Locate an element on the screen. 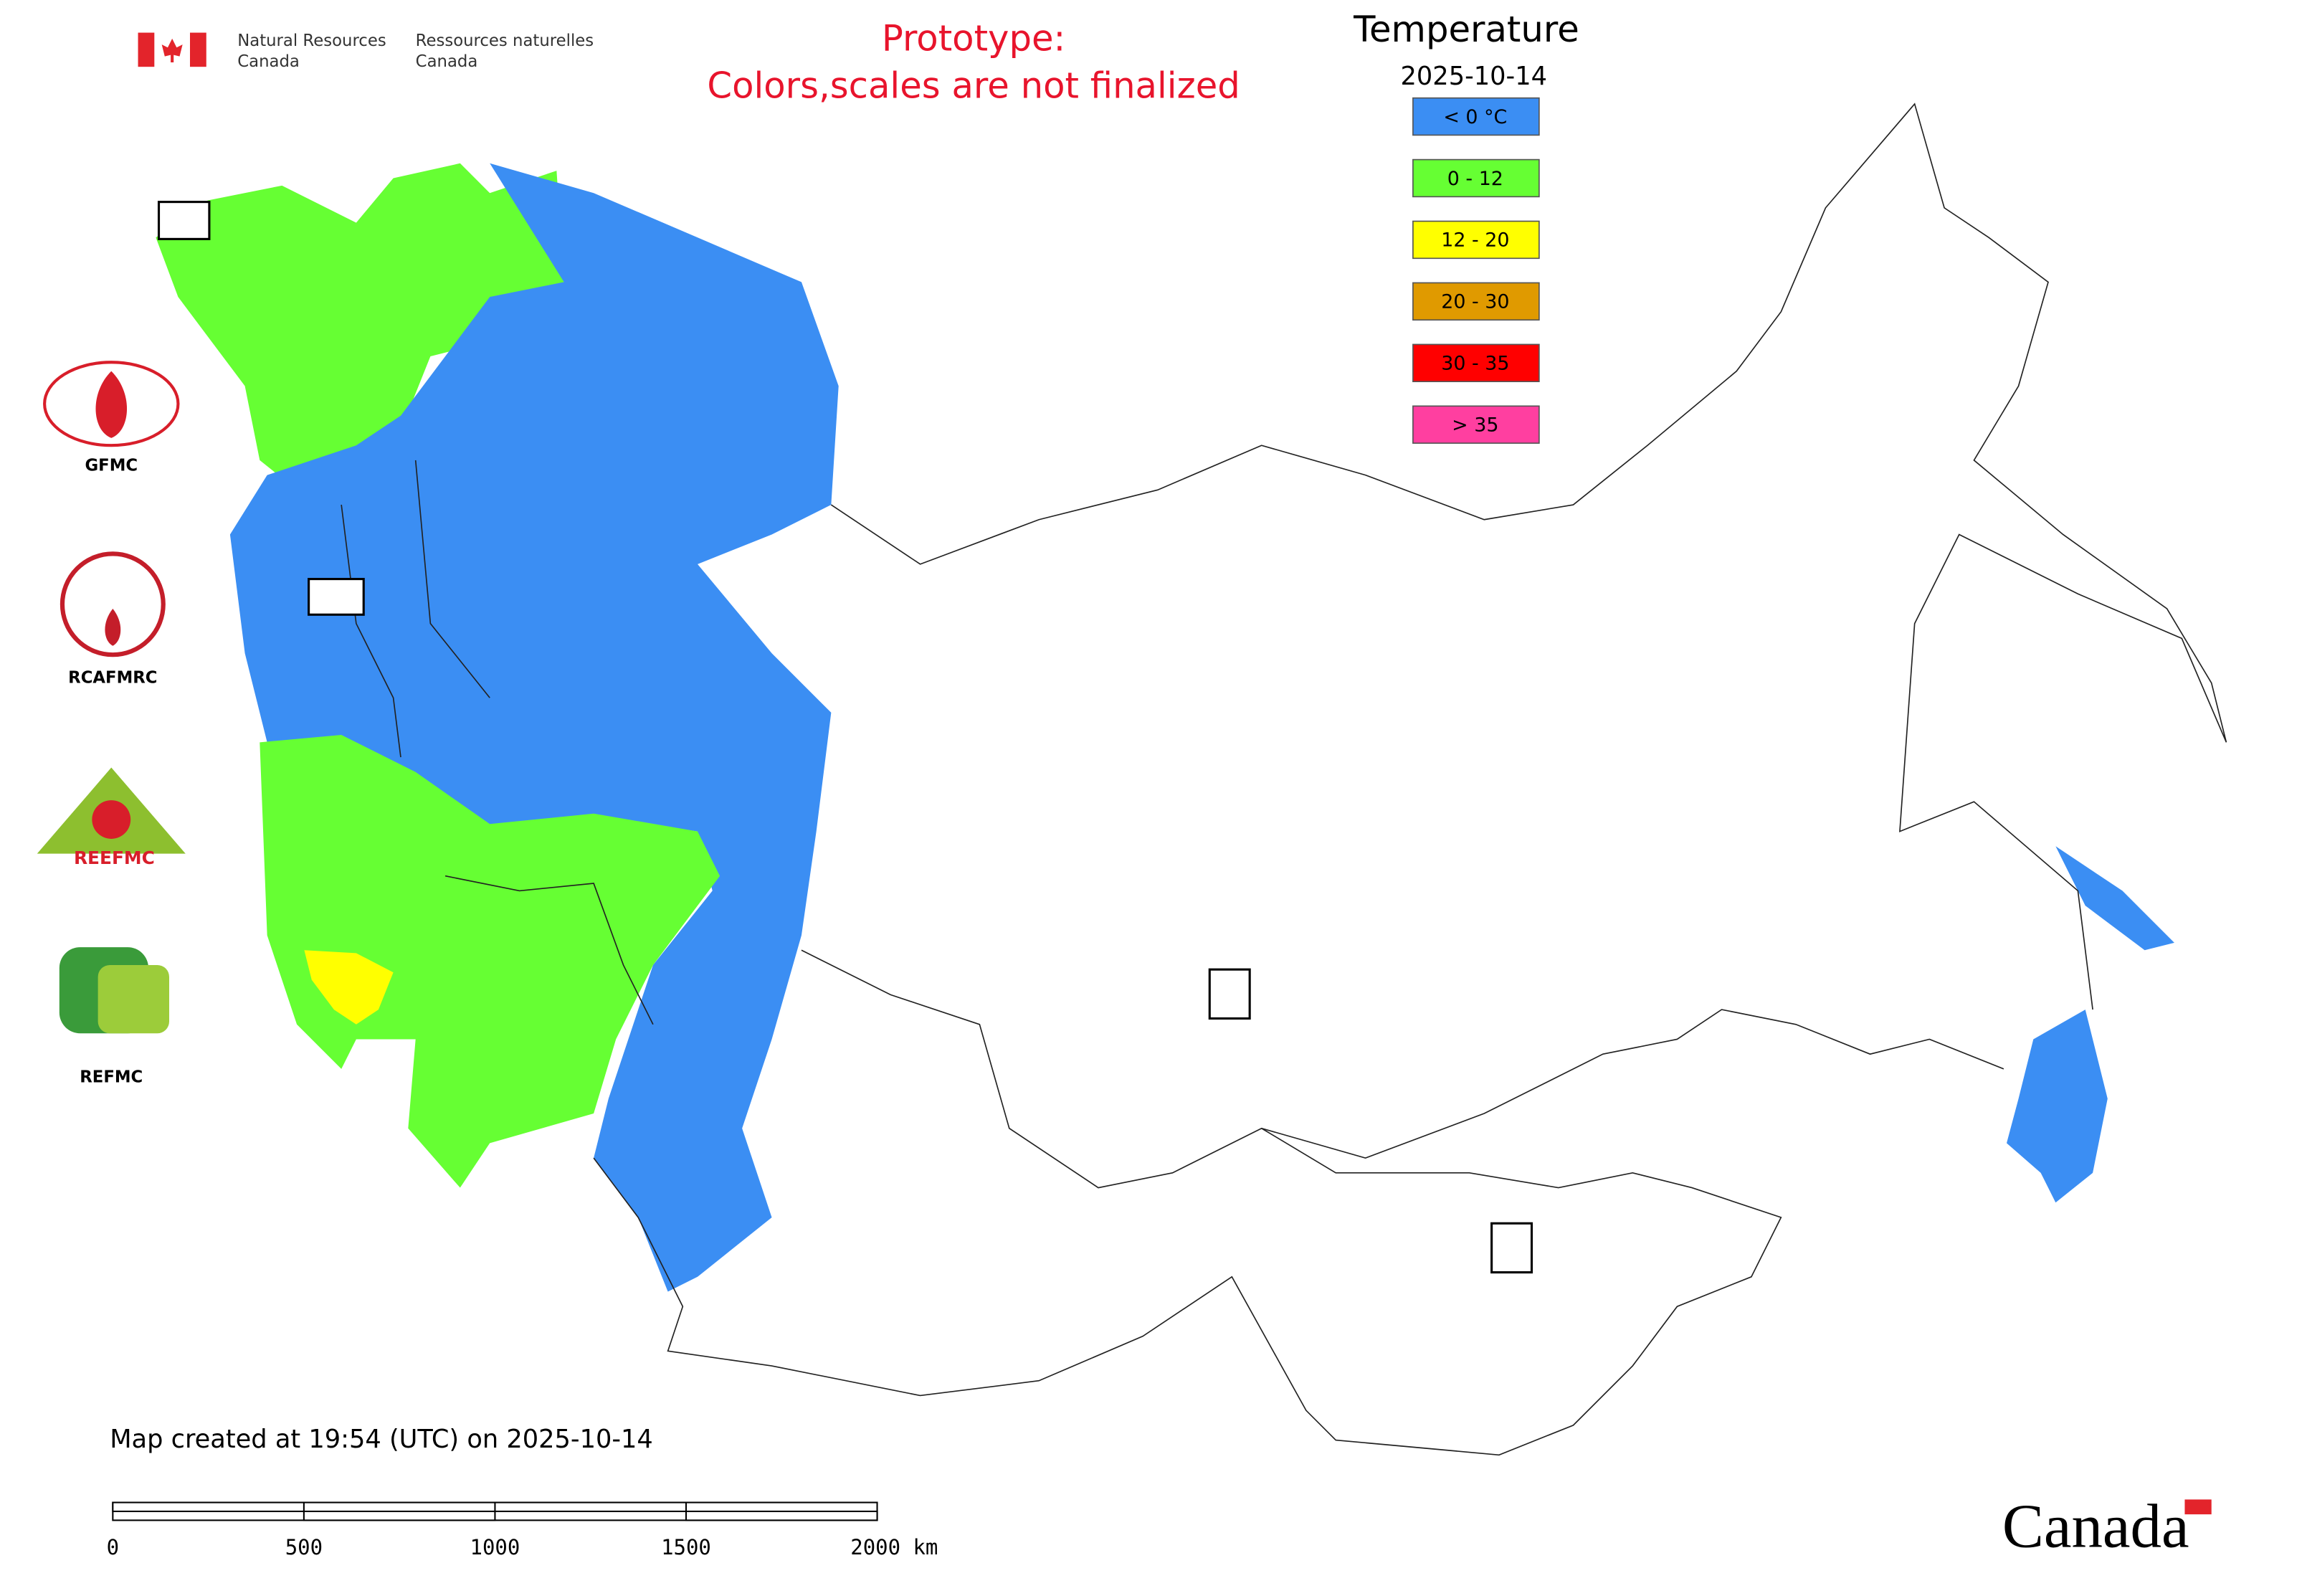 This screenshot has height=1596, width=2302. legend-date: 2025-10-14 is located at coordinates (1474, 76).